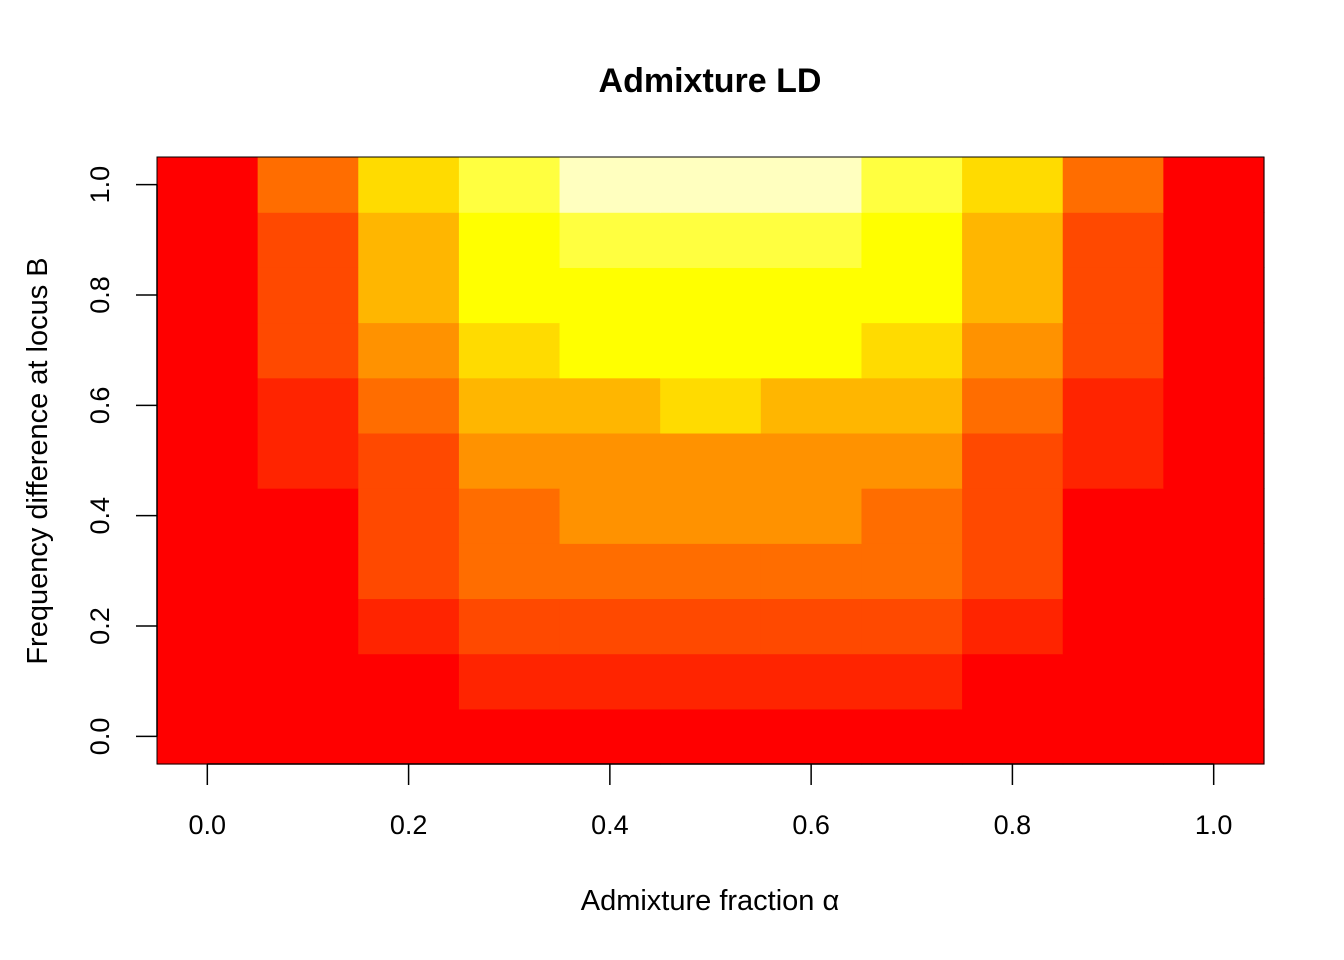 The height and width of the screenshot is (960, 1344). What do you see at coordinates (100, 737) in the screenshot?
I see `y-tick-label: 0.0` at bounding box center [100, 737].